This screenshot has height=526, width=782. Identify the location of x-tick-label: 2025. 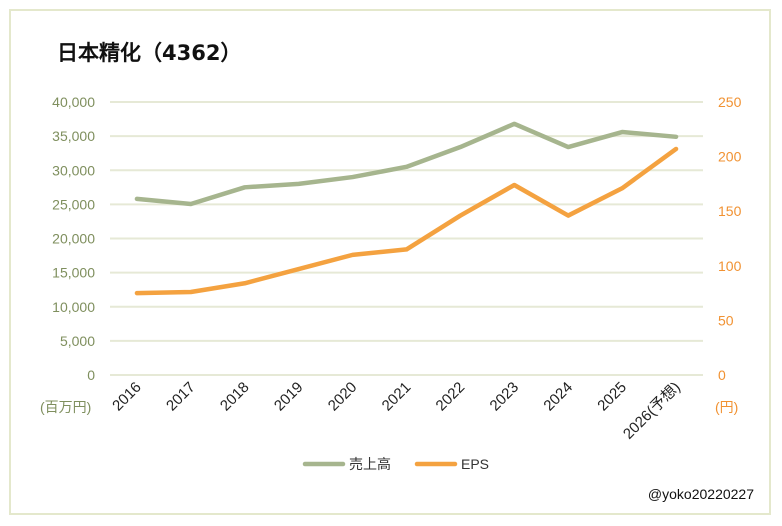
(612, 397).